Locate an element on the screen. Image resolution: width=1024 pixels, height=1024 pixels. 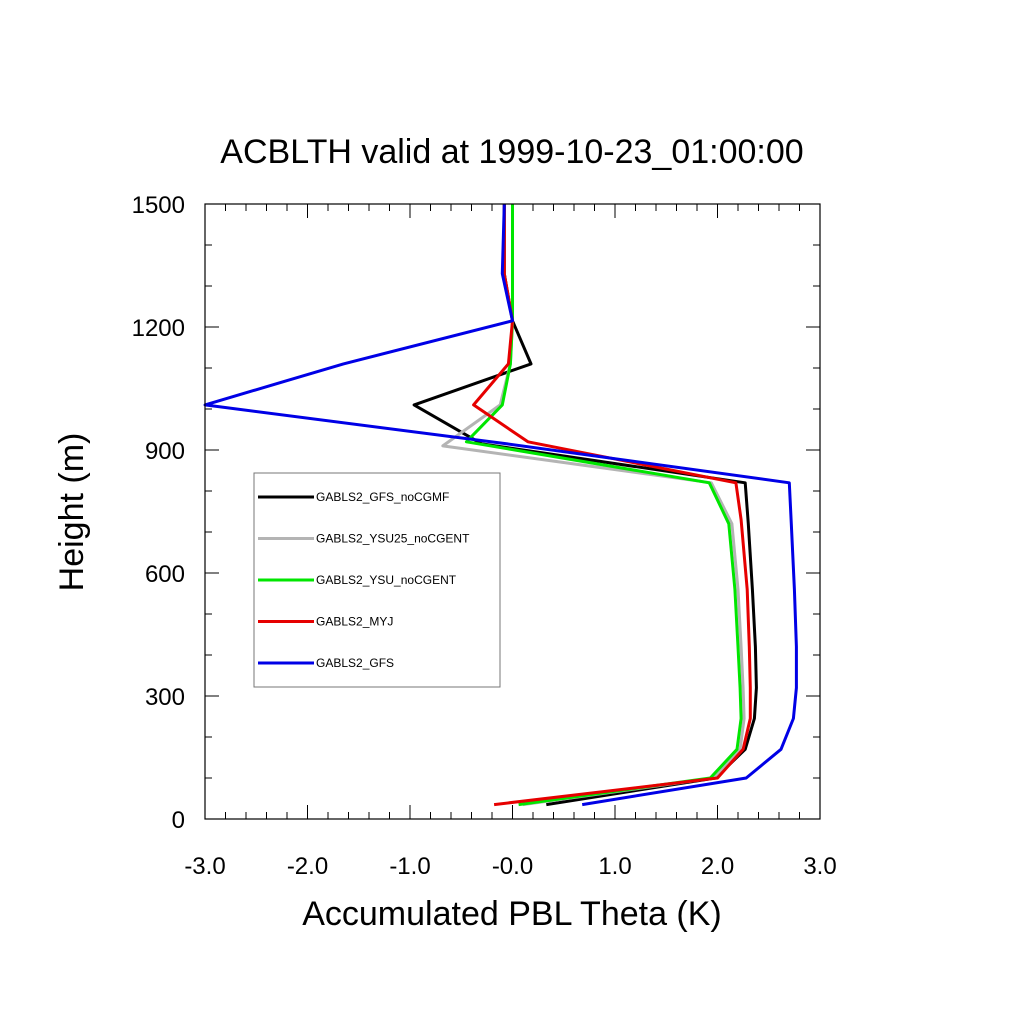
x-tick-label: 3.0 is located at coordinates (819, 866).